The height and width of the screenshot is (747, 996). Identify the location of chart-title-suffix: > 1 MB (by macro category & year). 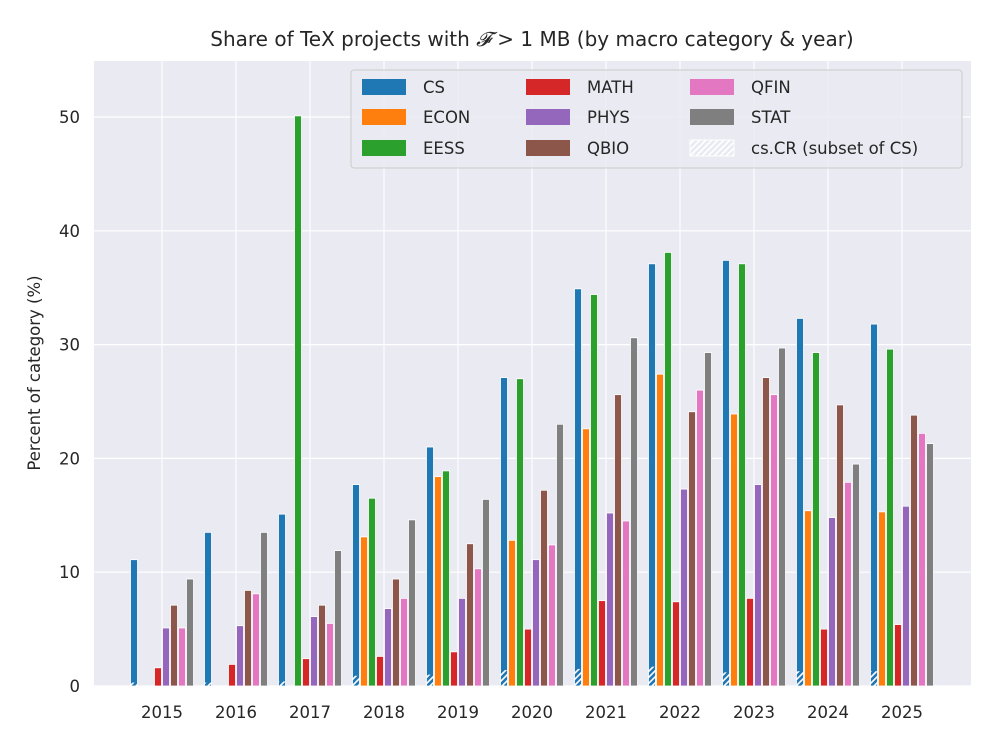
(675, 39).